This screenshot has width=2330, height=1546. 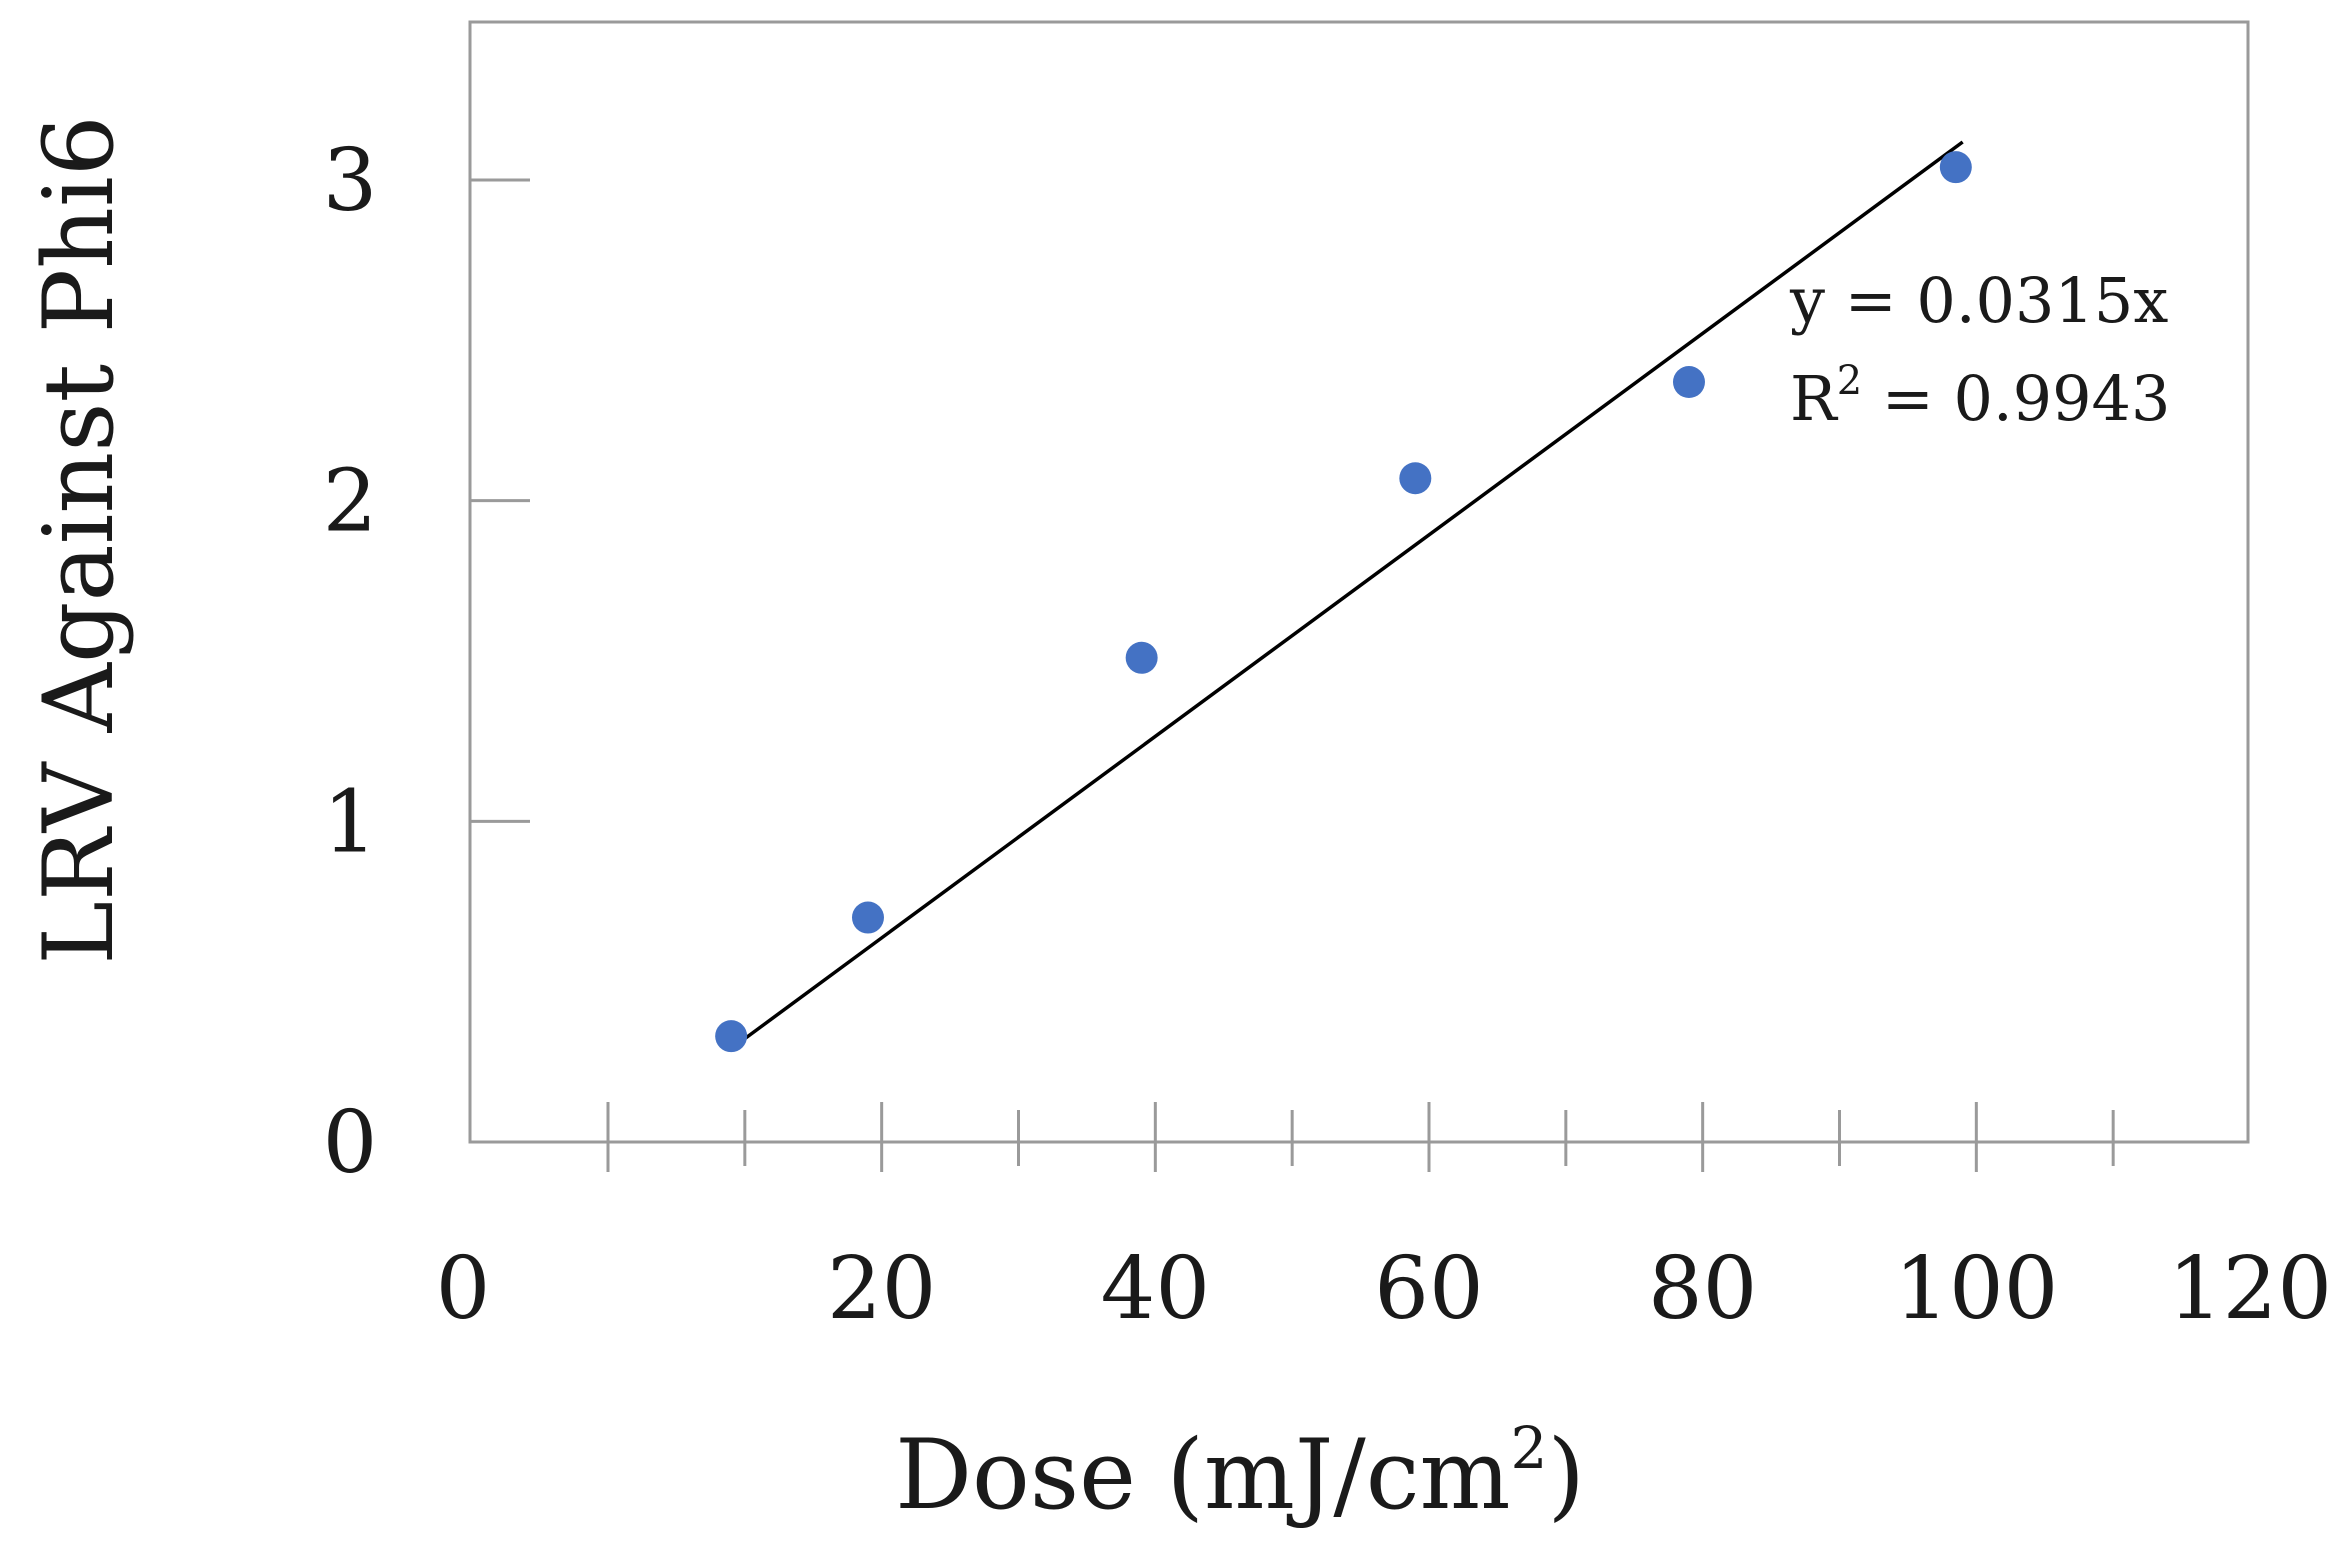 I want to click on y-tick-label-1: 1, so click(x=350, y=822).